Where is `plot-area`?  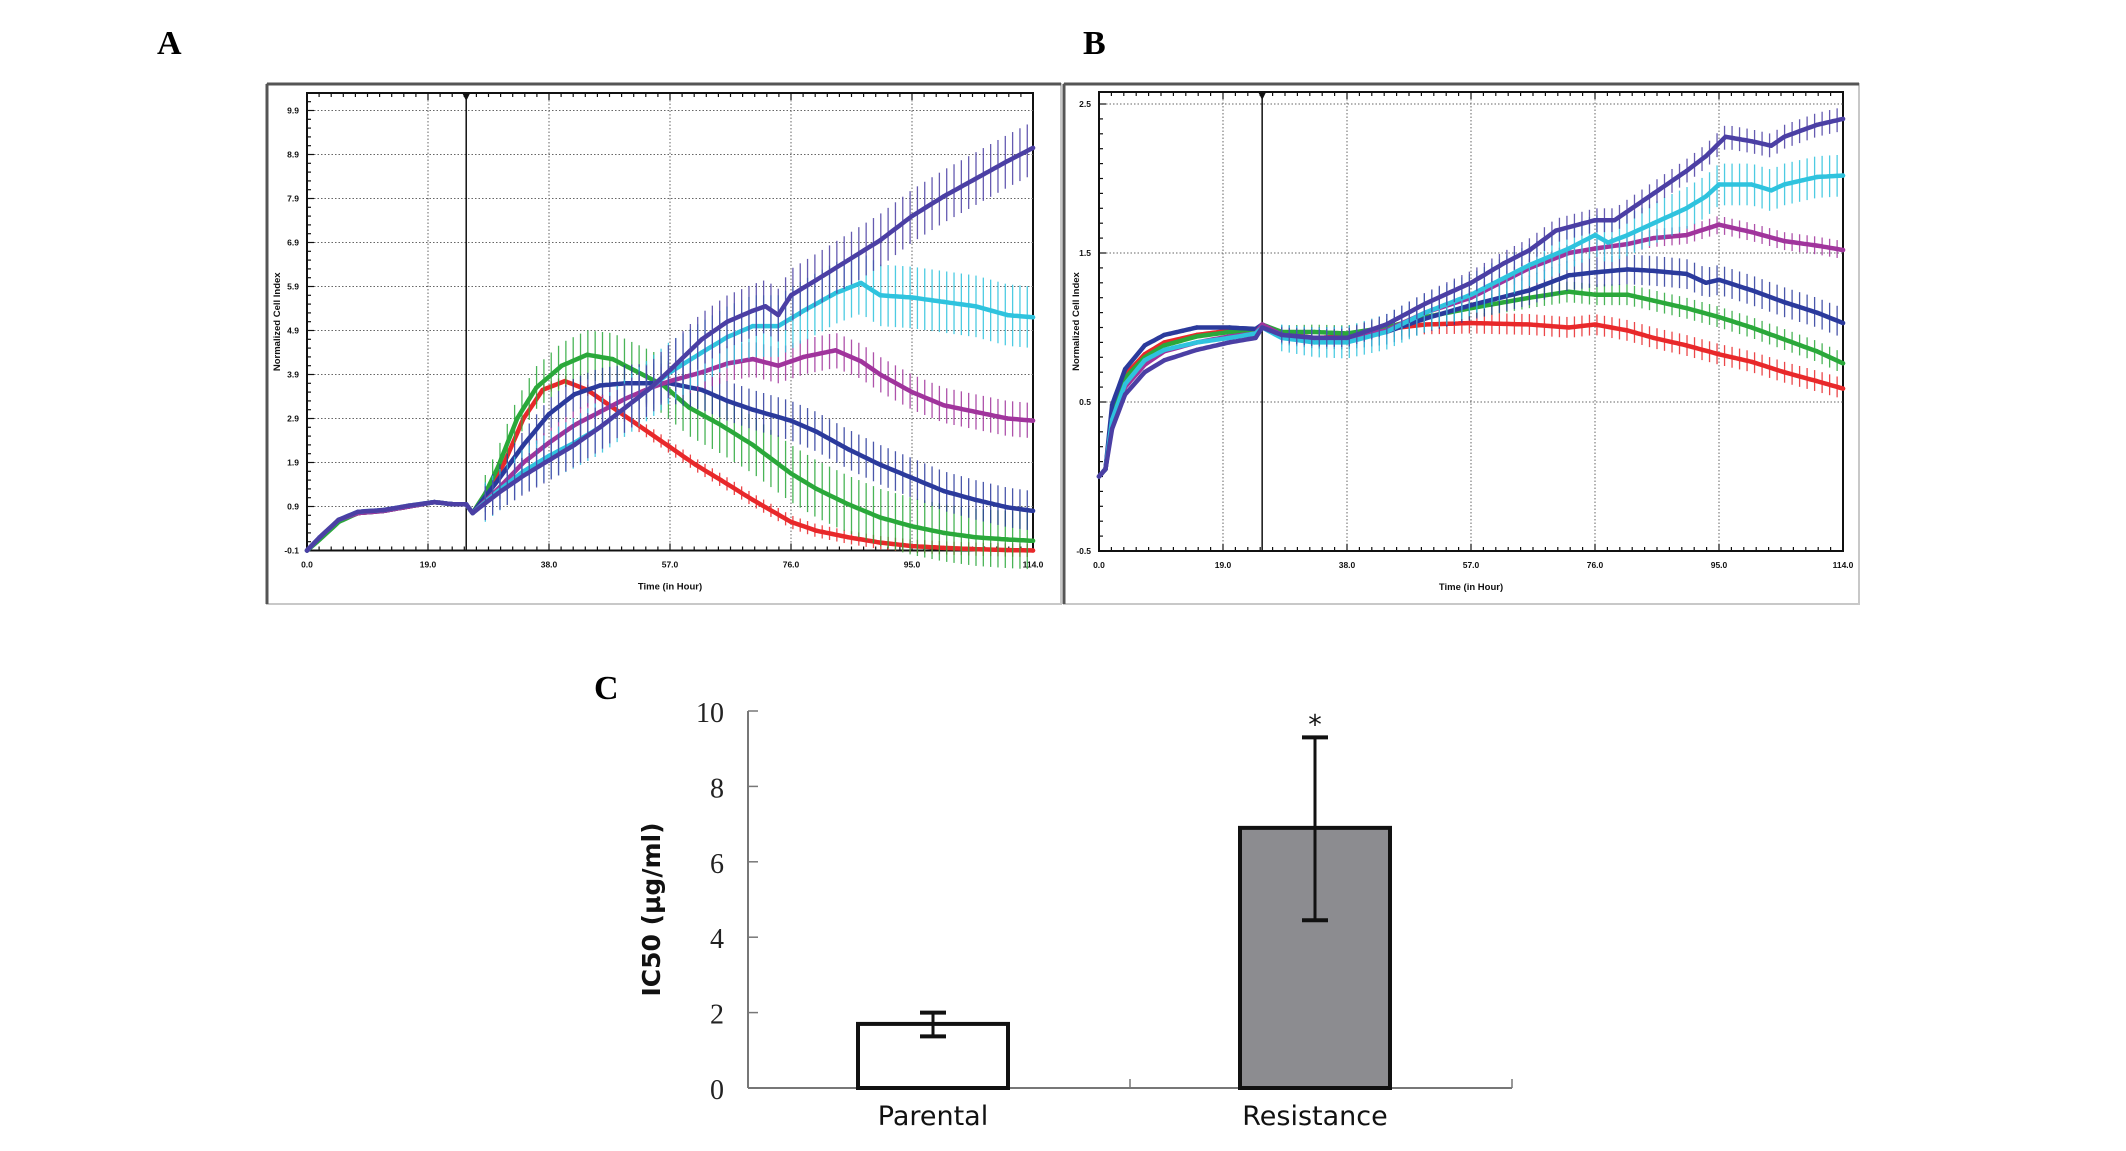
plot-area is located at coordinates (670, 322).